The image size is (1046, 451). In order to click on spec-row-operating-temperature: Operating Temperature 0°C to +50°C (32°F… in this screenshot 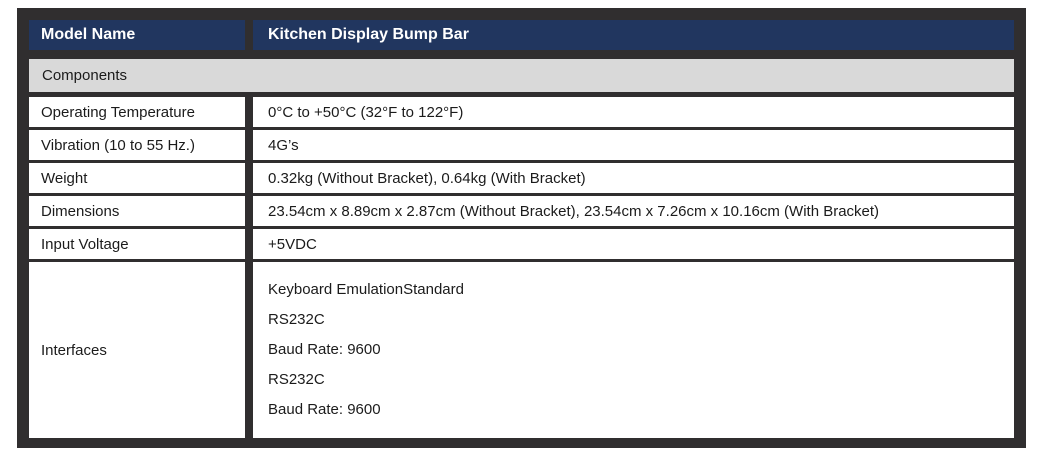, I will do `click(521, 112)`.